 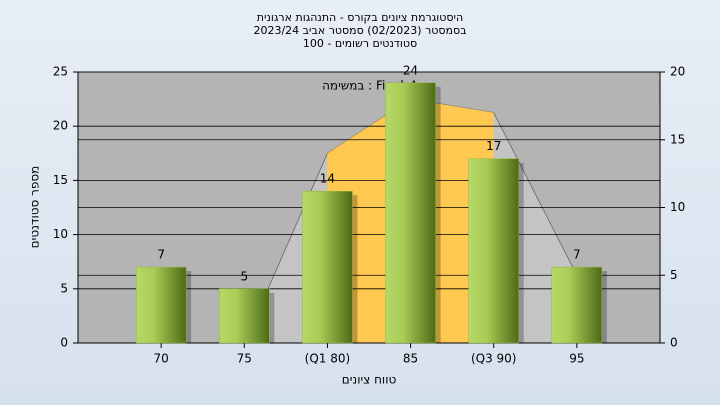 What do you see at coordinates (327, 179) in the screenshot?
I see `value-label: 14` at bounding box center [327, 179].